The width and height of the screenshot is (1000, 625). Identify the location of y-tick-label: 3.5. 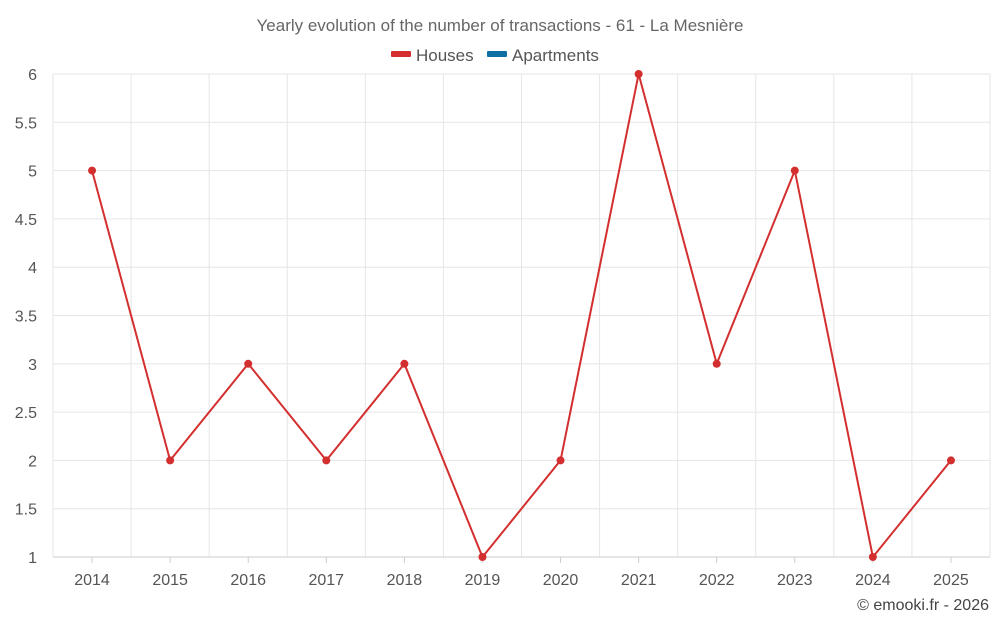
(26, 317).